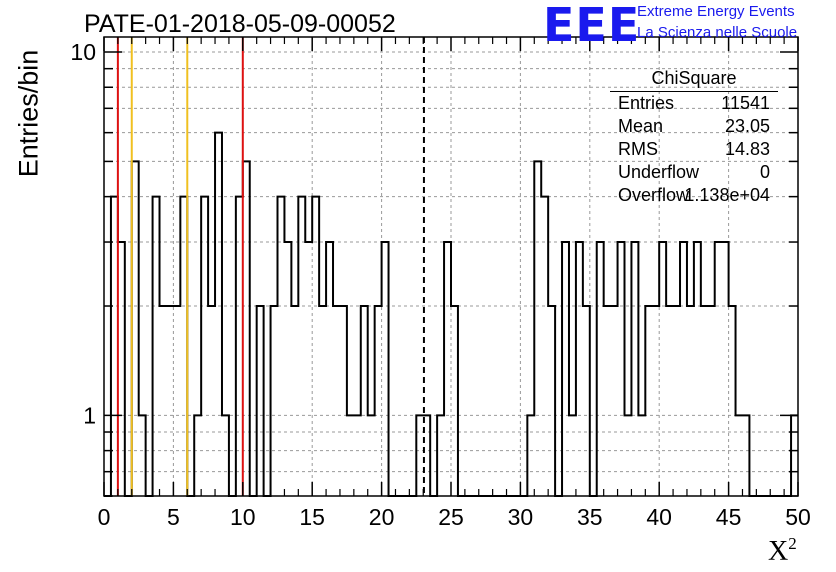 The height and width of the screenshot is (572, 836). I want to click on x-tick-label: 5, so click(173, 517).